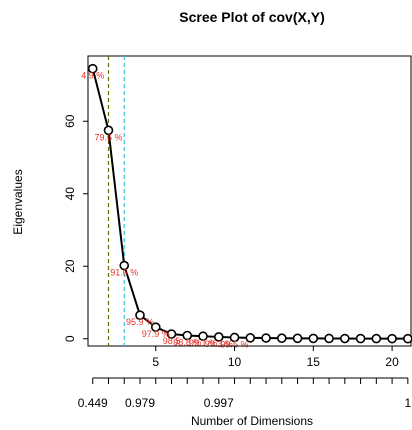 The image size is (412, 430). What do you see at coordinates (70, 121) in the screenshot?
I see `y-tick-label: 60` at bounding box center [70, 121].